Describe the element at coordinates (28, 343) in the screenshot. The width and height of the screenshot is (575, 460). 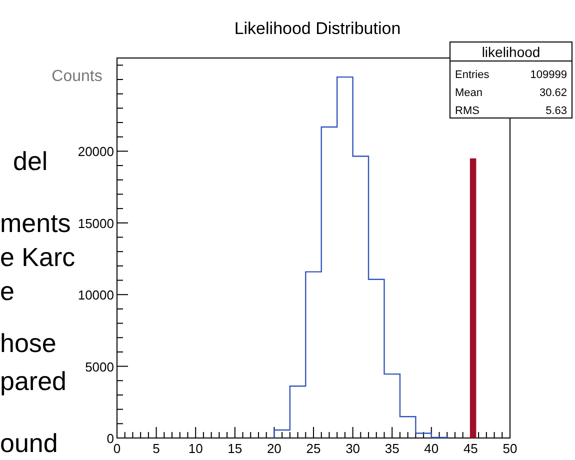
I see `text: hose` at that location.